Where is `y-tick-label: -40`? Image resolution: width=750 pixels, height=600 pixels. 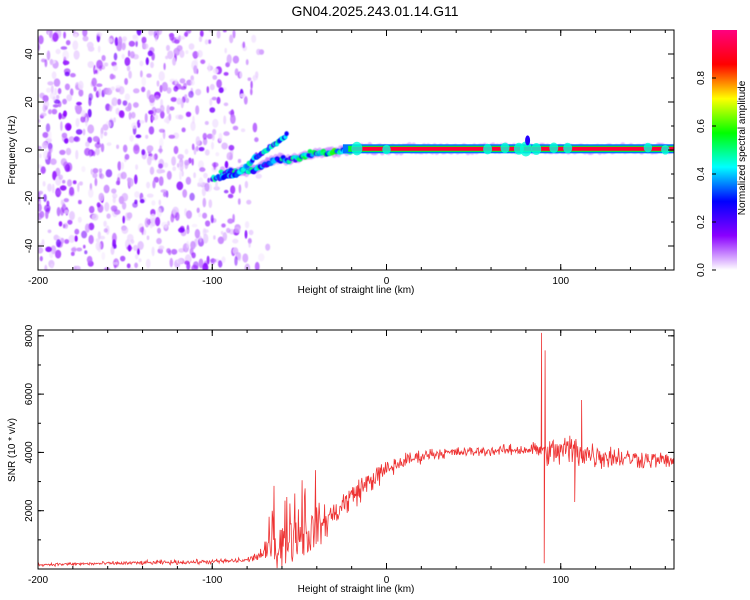
y-tick-label: -40 is located at coordinates (29, 245).